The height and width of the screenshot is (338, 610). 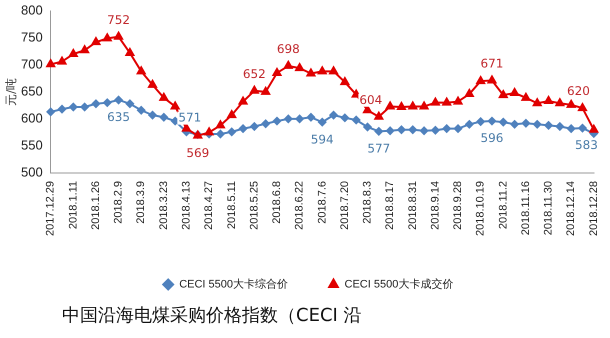 What do you see at coordinates (212, 315) in the screenshot?
I see `text: 中国沿海电煤采购价格指数（CECI 沿` at bounding box center [212, 315].